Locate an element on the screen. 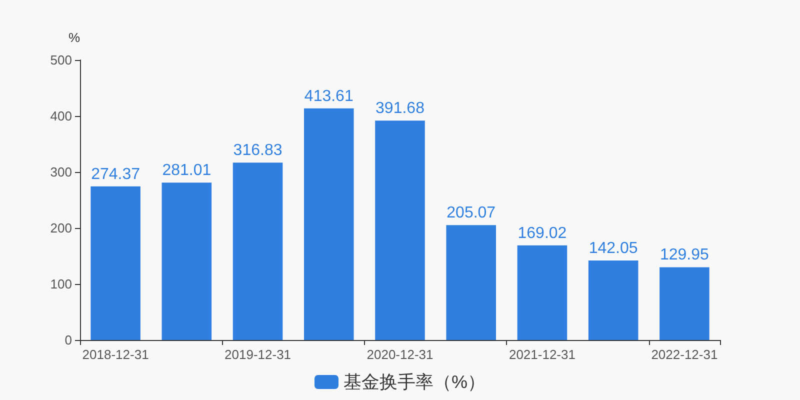  data-label: 391.68 is located at coordinates (400, 109).